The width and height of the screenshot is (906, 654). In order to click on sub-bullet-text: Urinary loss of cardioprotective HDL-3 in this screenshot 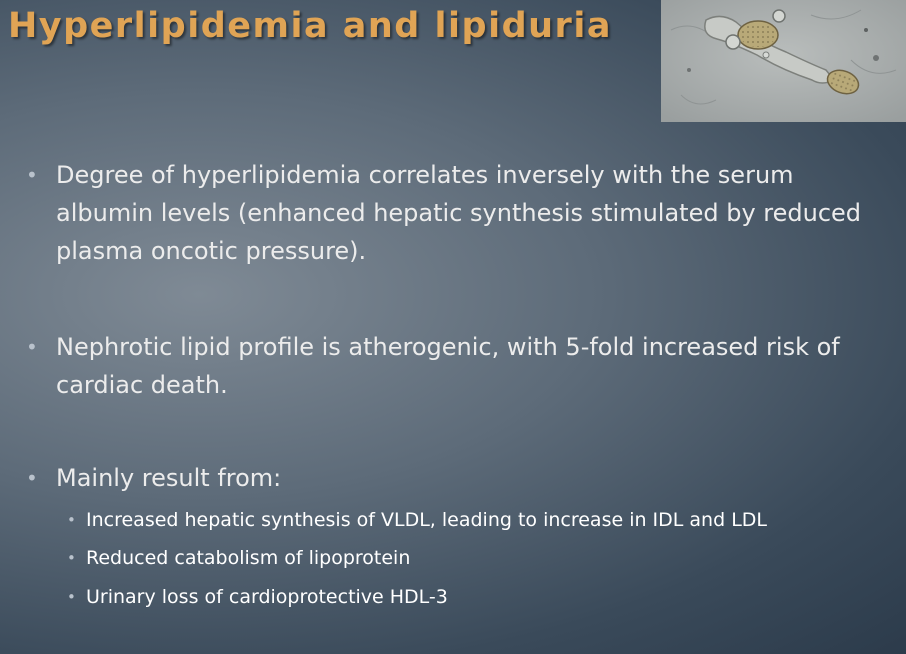, I will do `click(267, 597)`.